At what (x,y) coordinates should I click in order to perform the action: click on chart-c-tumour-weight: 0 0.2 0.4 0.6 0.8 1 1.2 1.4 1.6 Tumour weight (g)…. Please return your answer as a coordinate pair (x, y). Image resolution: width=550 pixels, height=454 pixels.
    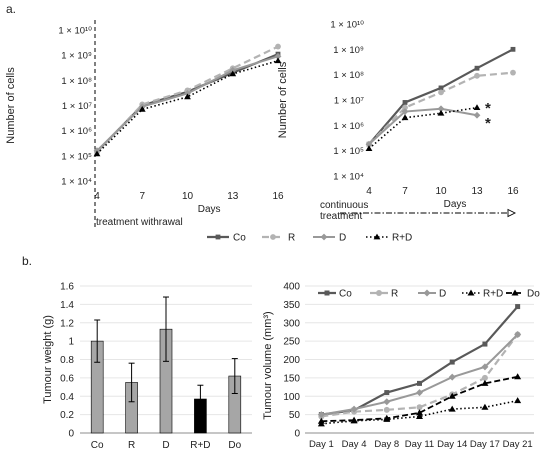
    Looking at the image, I should click on (147, 366).